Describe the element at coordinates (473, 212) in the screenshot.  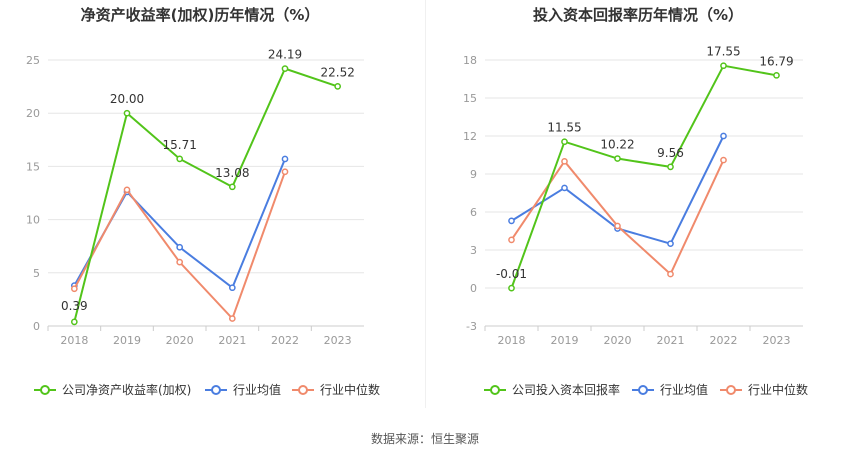
I see `y-tick-label: 6` at that location.